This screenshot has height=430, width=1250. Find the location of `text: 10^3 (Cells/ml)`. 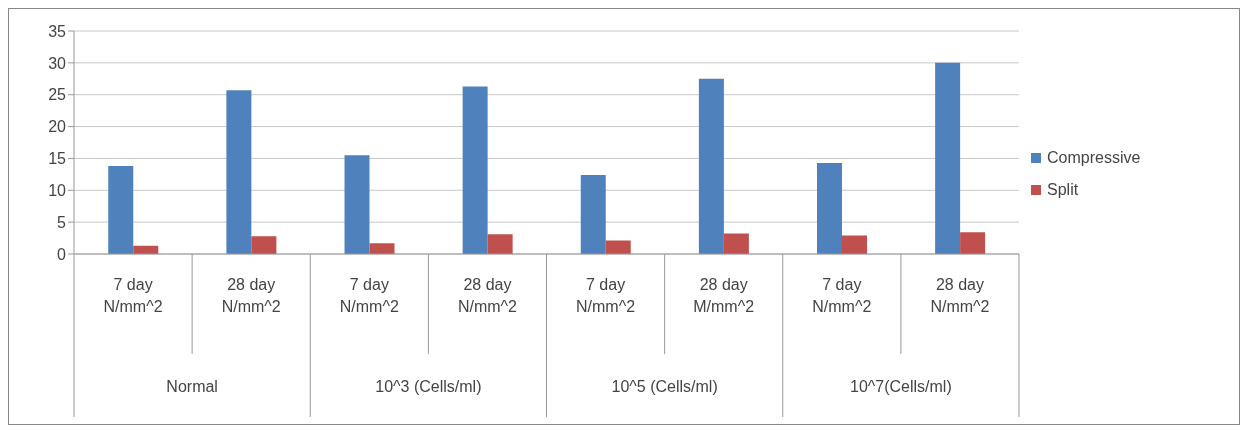

text: 10^3 (Cells/ml) is located at coordinates (428, 386).